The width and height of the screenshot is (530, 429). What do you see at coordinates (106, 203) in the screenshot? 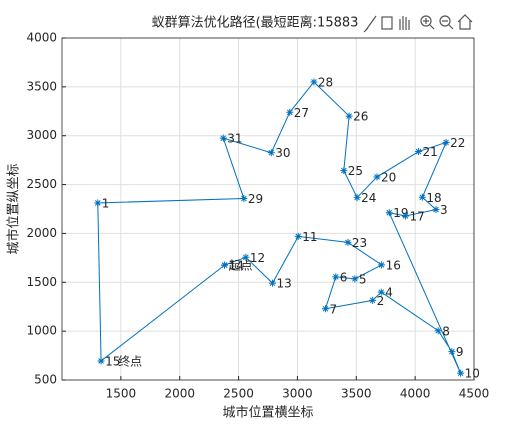
I see `city-label: 1` at bounding box center [106, 203].